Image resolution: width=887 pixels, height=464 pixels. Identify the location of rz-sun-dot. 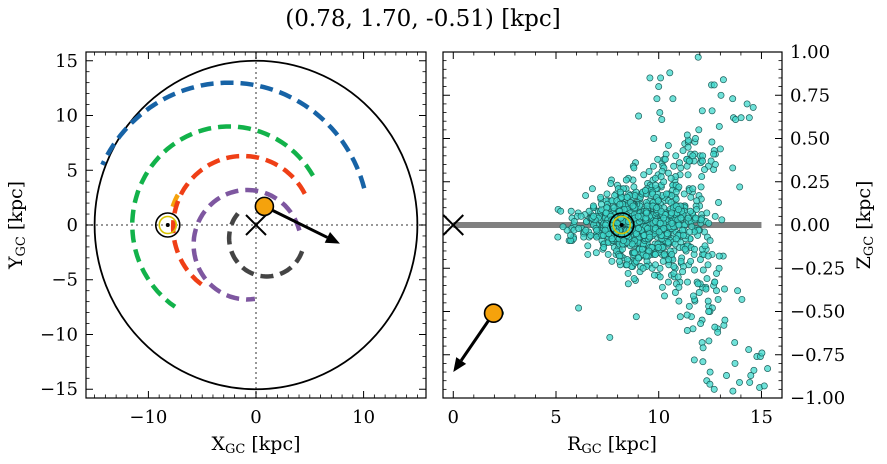
(621, 225).